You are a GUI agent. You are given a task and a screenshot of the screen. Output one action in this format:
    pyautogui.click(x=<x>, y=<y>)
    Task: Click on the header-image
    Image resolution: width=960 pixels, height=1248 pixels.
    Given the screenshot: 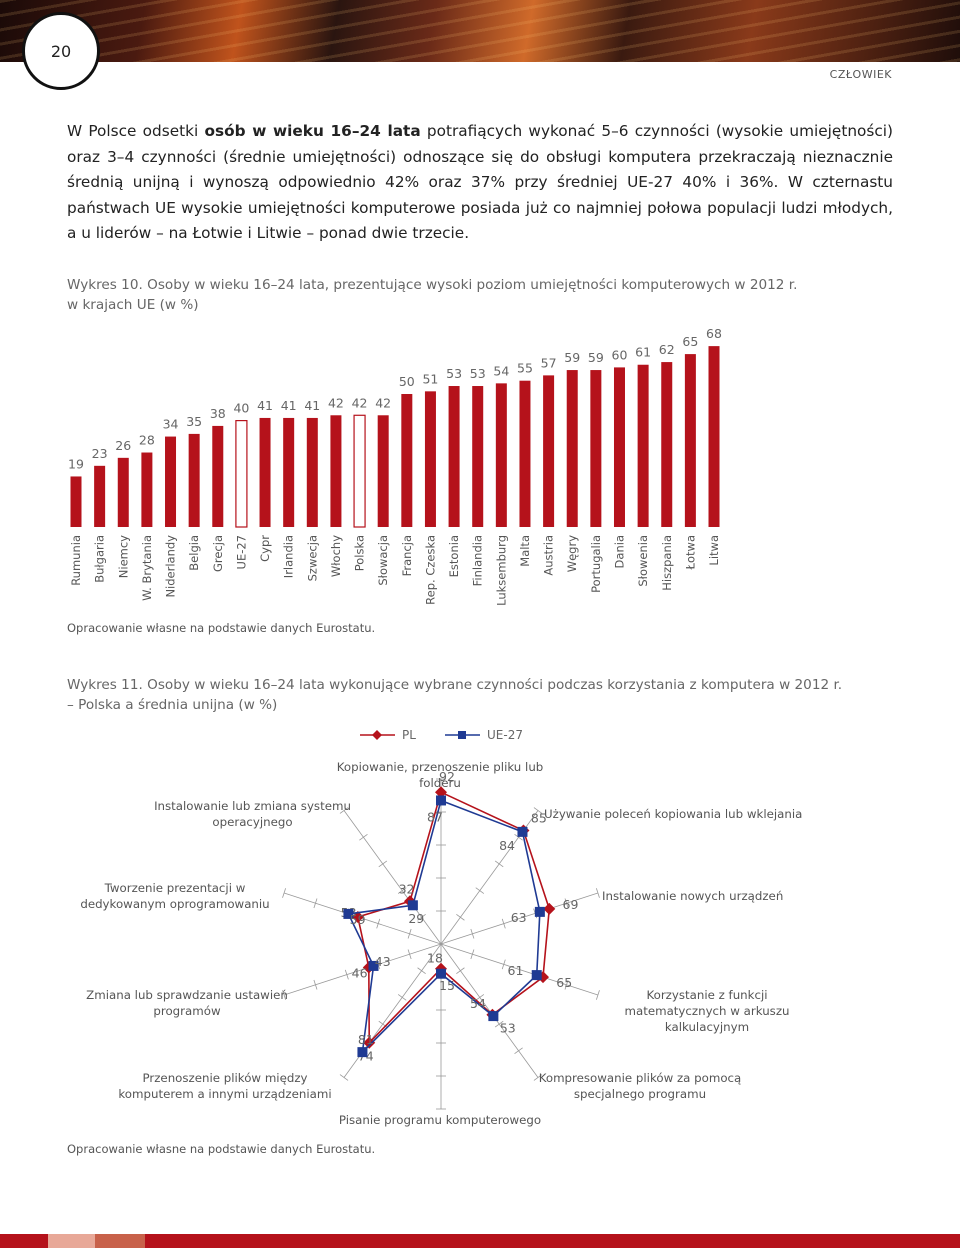 What is the action you would take?
    pyautogui.click(x=480, y=31)
    